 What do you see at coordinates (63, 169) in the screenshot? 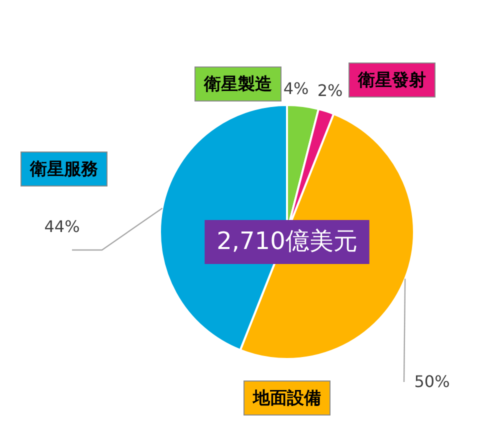
I see `slice-label: 衛星服務` at bounding box center [63, 169].